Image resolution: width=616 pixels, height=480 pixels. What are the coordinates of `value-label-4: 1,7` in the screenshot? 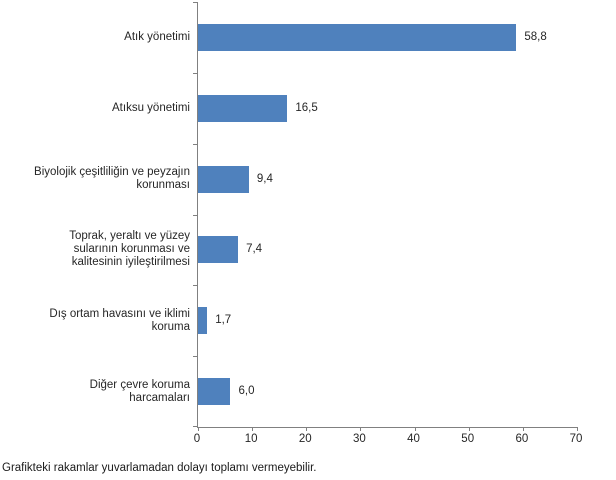 It's located at (223, 320).